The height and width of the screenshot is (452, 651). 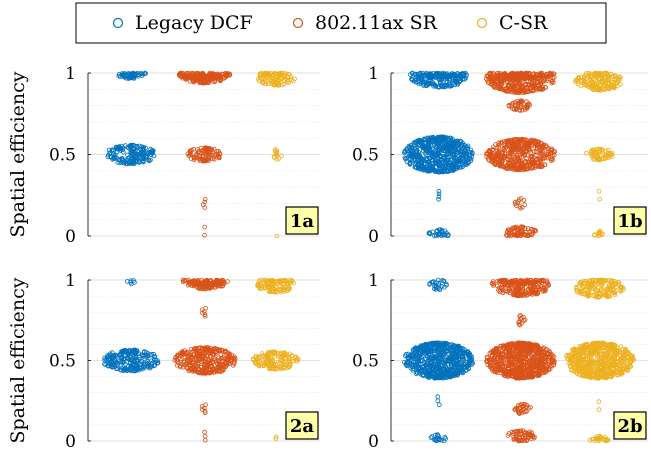 I want to click on legend-label-legacy-dcf: Legacy DCF, so click(x=194, y=23).